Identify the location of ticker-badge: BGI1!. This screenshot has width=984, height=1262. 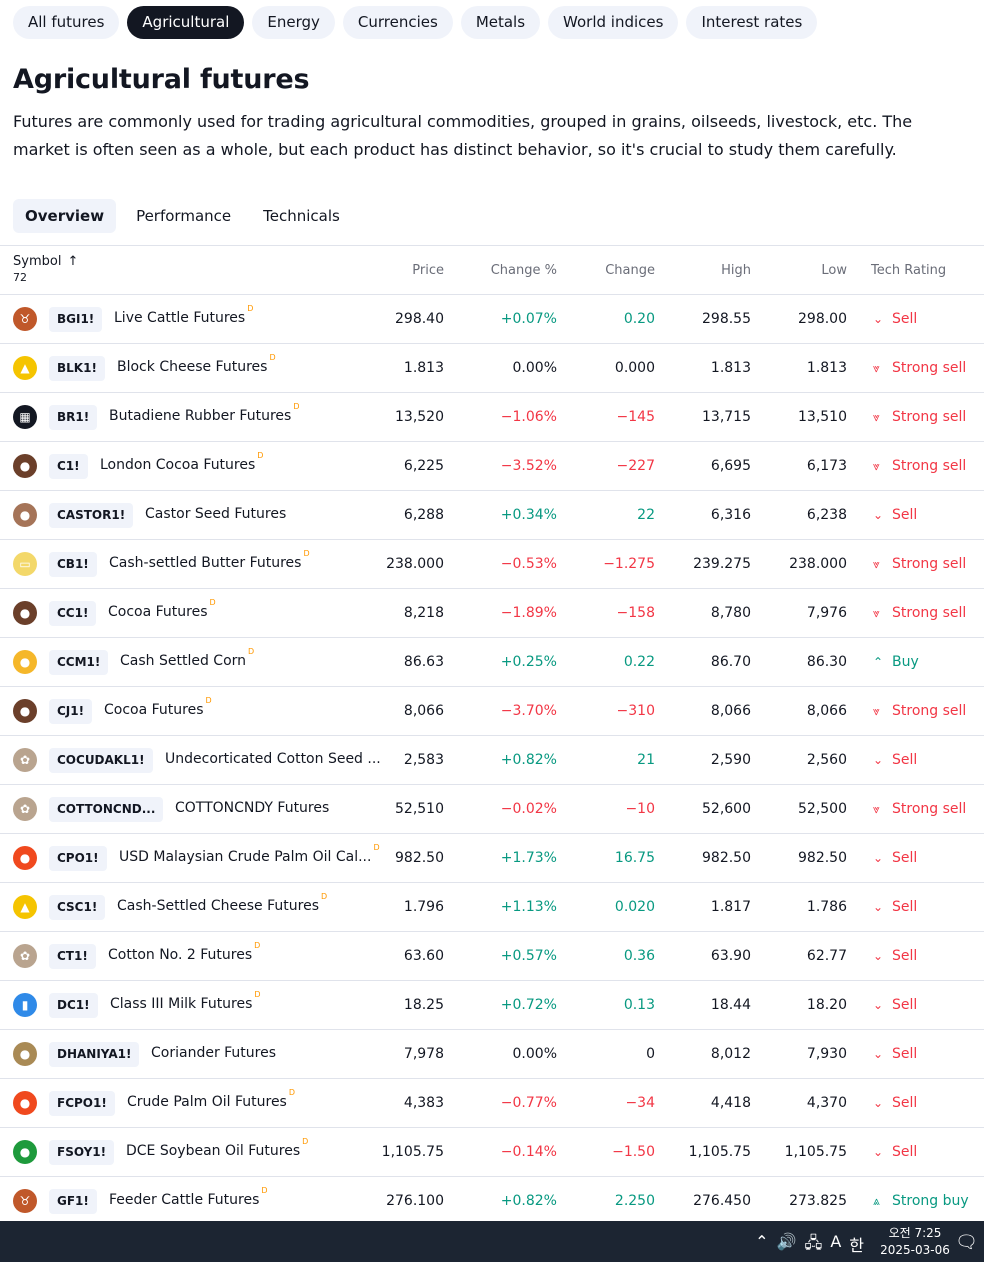
(76, 319).